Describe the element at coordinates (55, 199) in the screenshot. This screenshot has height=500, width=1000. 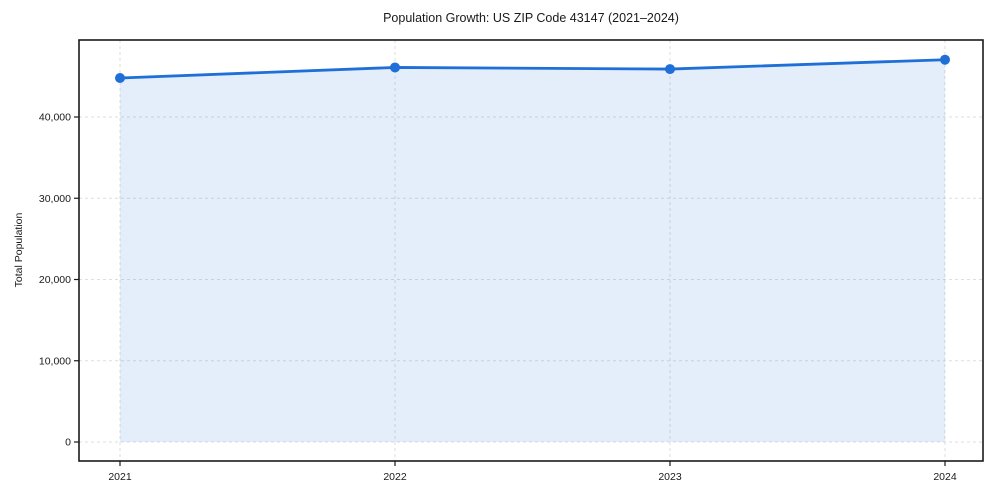
I see `y-tick-label: 30,000` at that location.